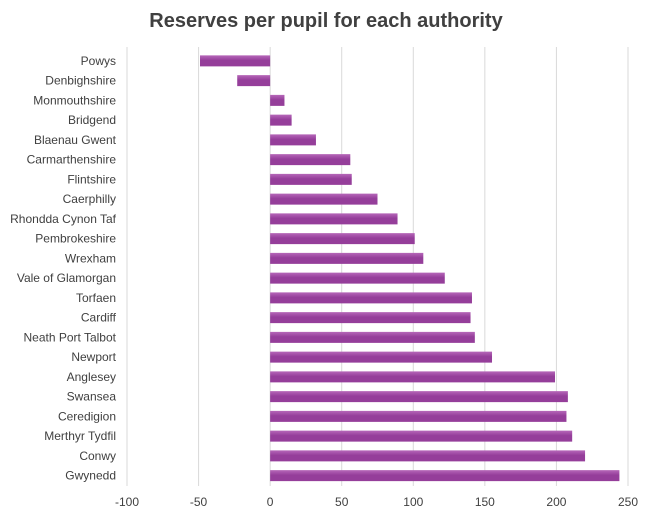 This screenshot has height=516, width=652. What do you see at coordinates (66, 278) in the screenshot?
I see `category-label: Vale of Glamorgan` at bounding box center [66, 278].